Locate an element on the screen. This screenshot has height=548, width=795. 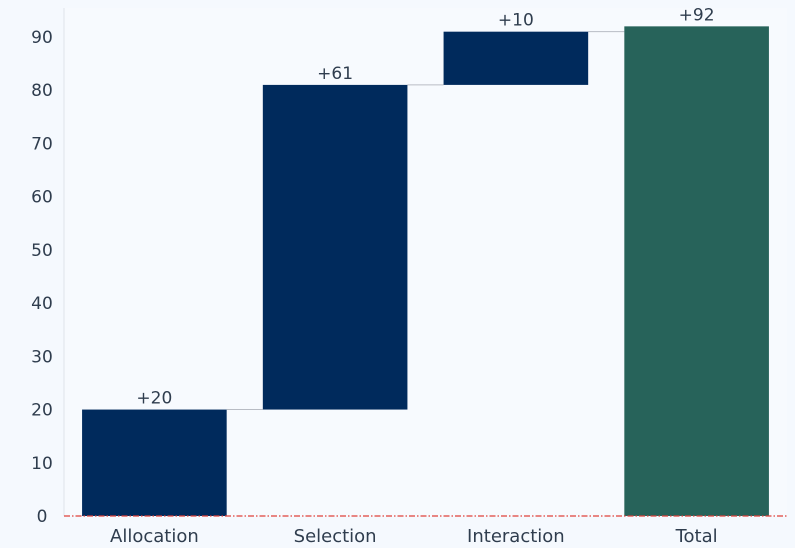
y-tick-label: 60 is located at coordinates (42, 198).